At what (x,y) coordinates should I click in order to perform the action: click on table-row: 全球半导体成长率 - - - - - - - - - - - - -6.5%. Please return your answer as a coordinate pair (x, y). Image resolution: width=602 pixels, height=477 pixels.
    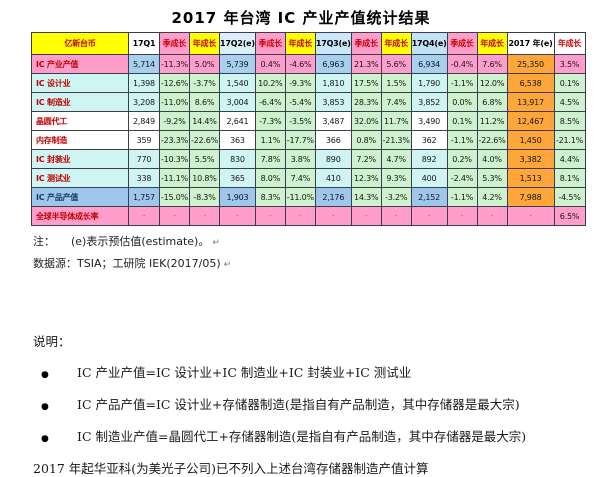
    Looking at the image, I should click on (308, 216).